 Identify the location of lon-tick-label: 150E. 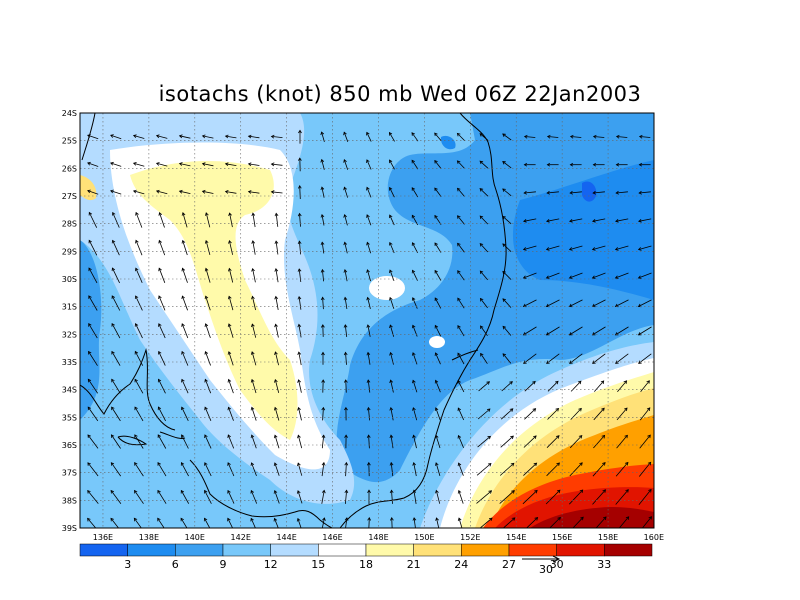
(424, 537).